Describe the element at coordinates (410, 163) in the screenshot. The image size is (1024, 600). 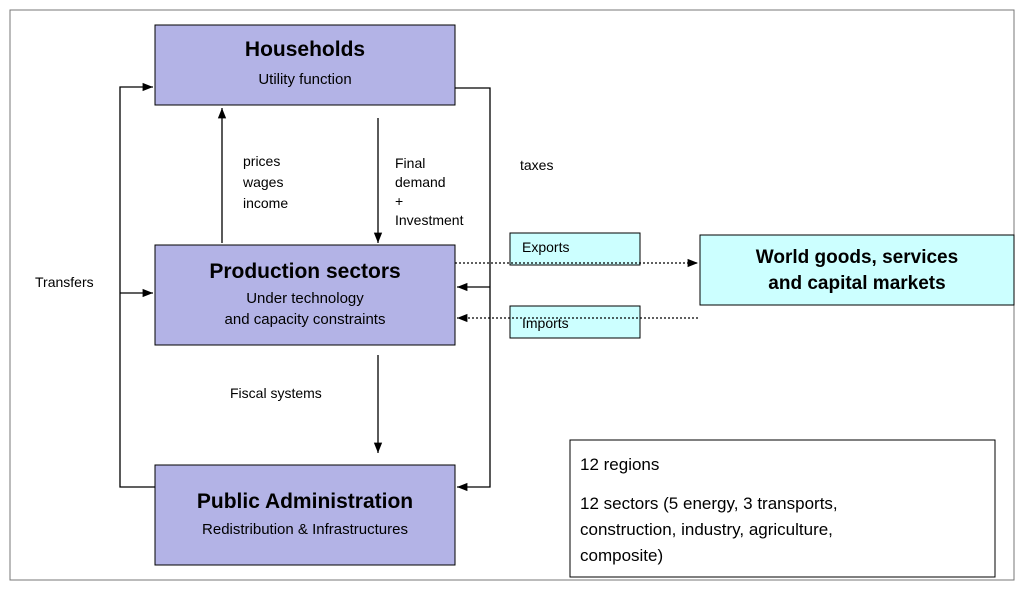
I see `edge-label: Final` at that location.